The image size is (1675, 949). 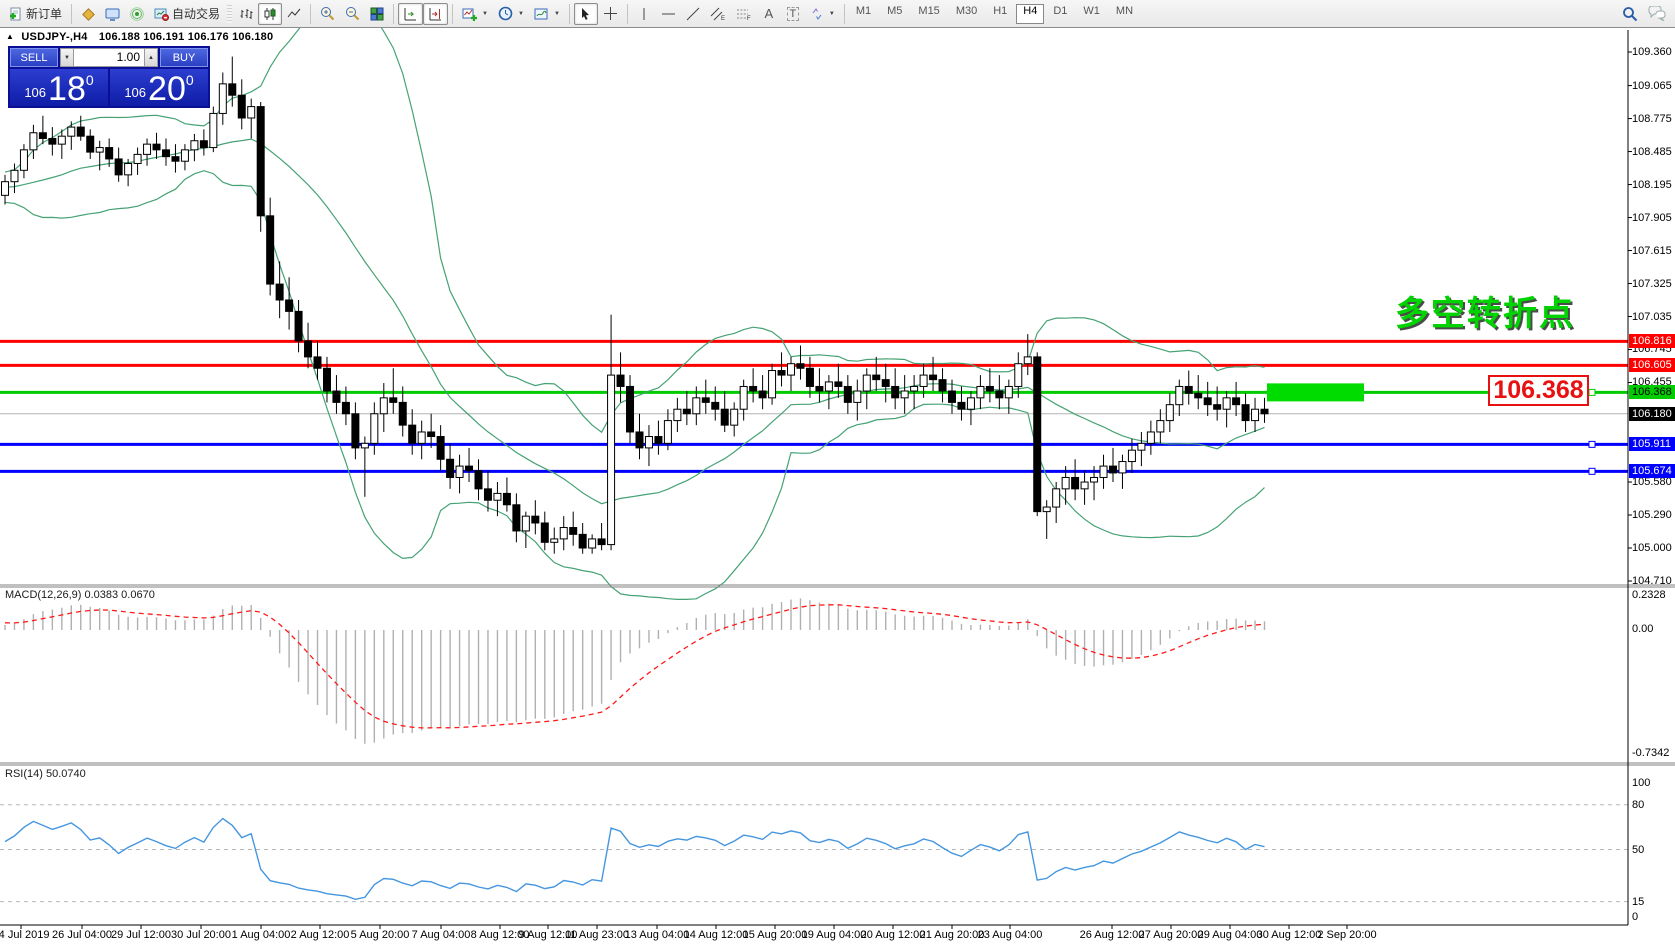 I want to click on zoom-out-button, so click(x=352, y=14).